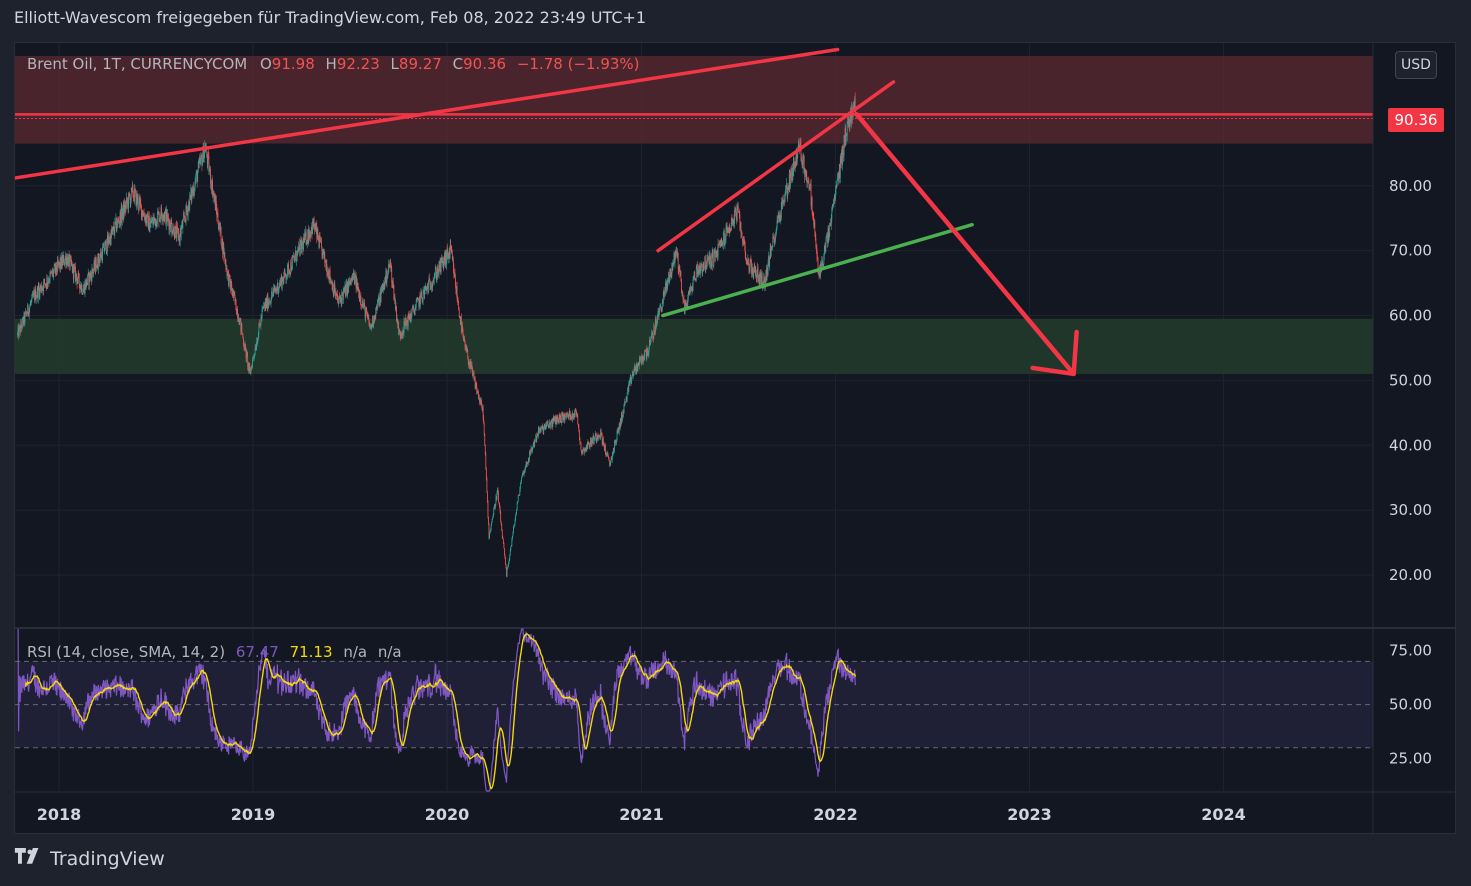  I want to click on open-value: 91.98, so click(293, 64).